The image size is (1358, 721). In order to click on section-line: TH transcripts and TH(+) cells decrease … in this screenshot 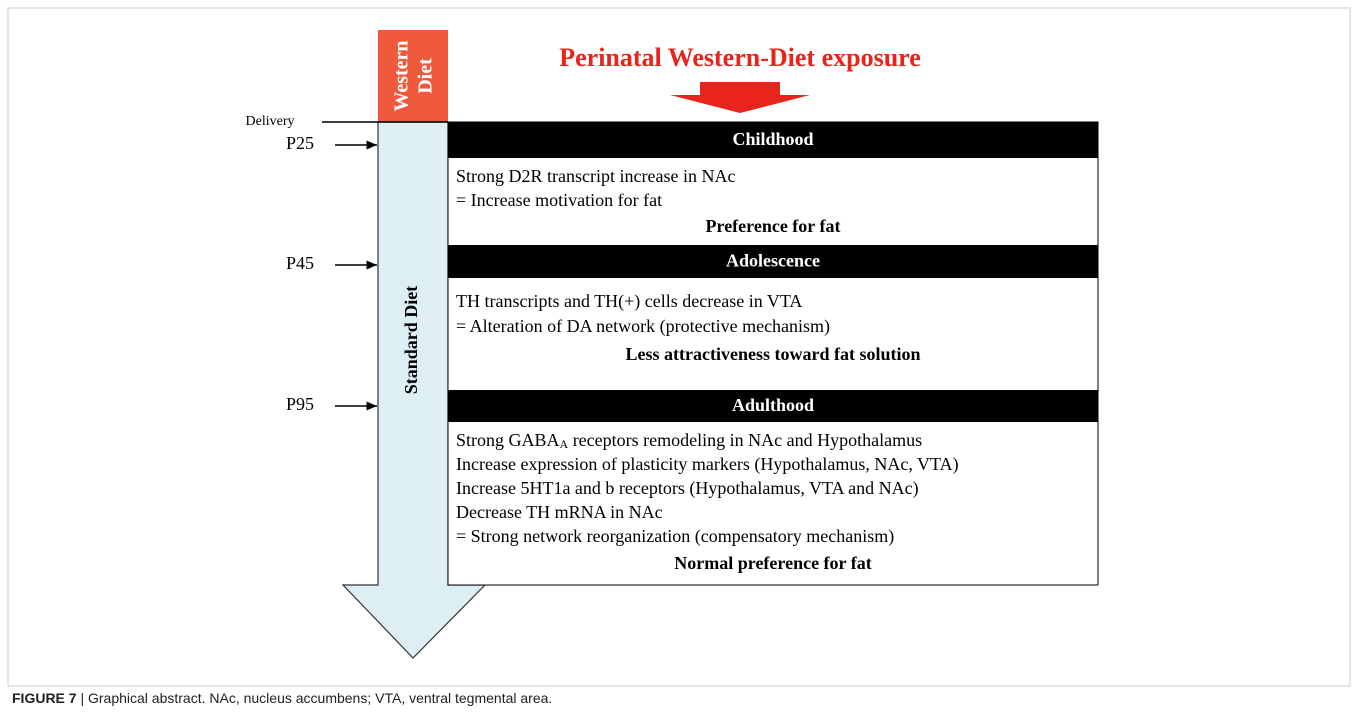, I will do `click(629, 301)`.